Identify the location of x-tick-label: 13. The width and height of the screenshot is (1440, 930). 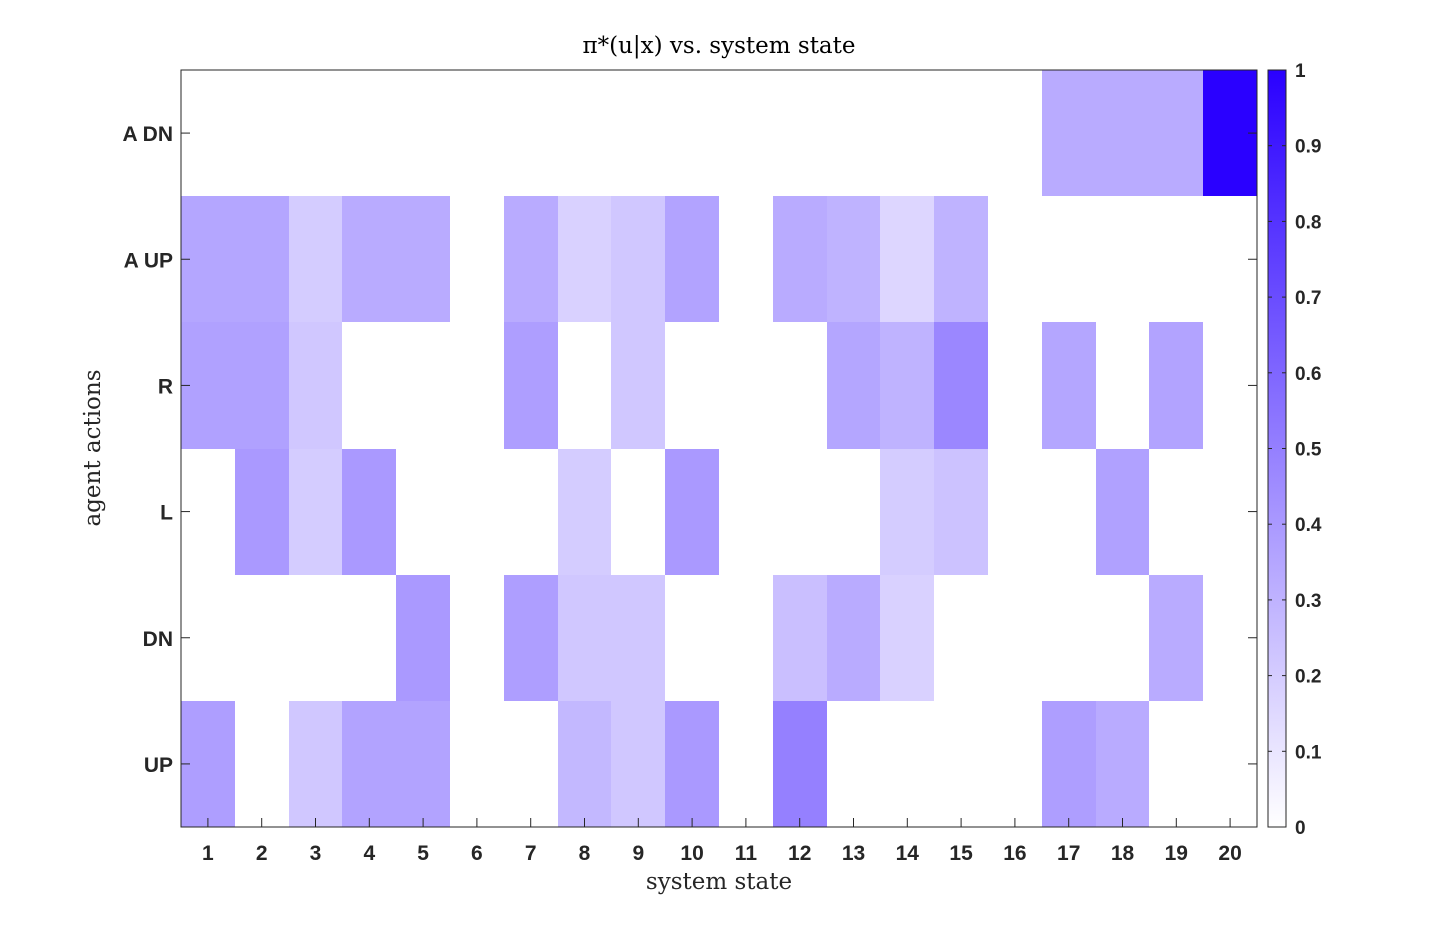
(853, 853).